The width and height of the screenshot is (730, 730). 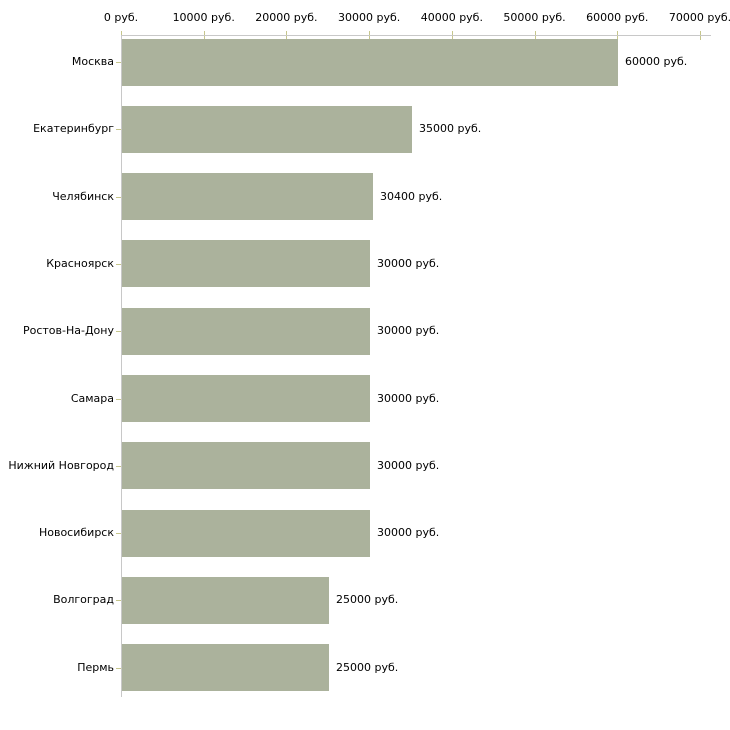 I want to click on x-axis-tick-label: 70000 руб., so click(x=699, y=17).